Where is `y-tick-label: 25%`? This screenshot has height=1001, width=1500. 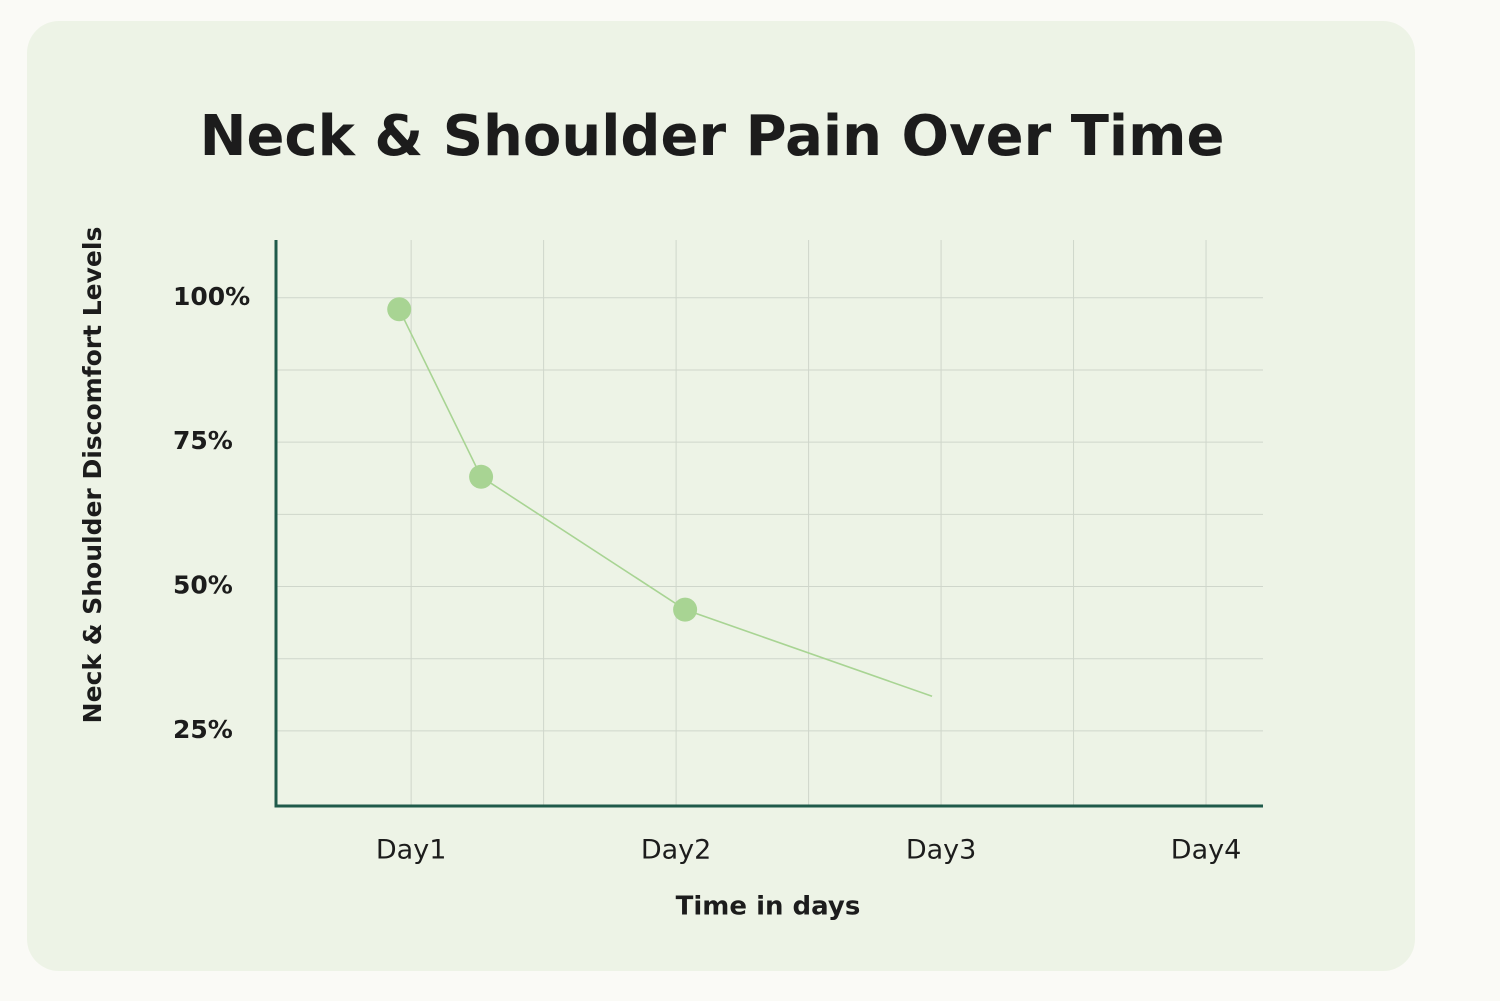 y-tick-label: 25% is located at coordinates (203, 729).